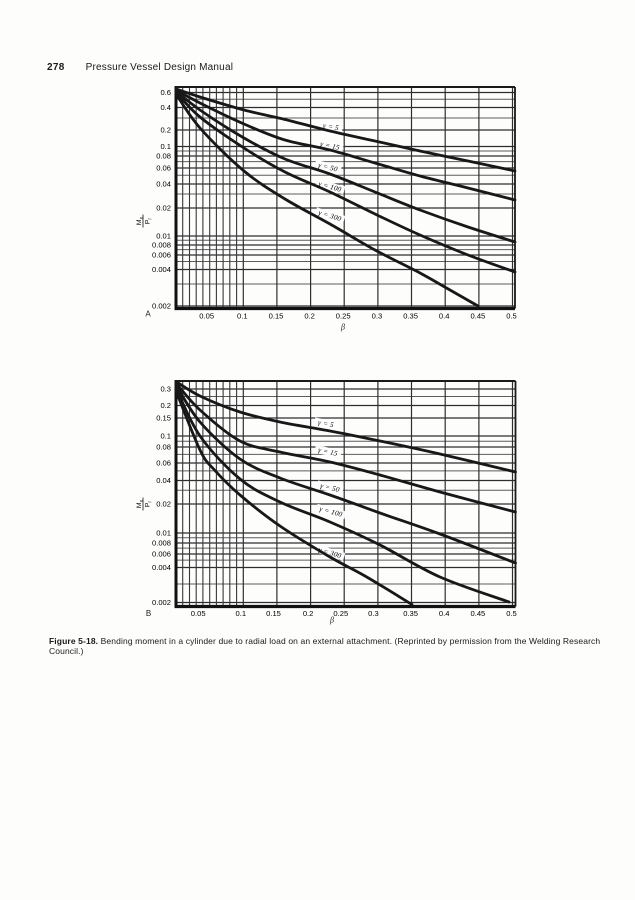 The height and width of the screenshot is (900, 635). I want to click on svg-text: γ = 300, so click(329, 216).